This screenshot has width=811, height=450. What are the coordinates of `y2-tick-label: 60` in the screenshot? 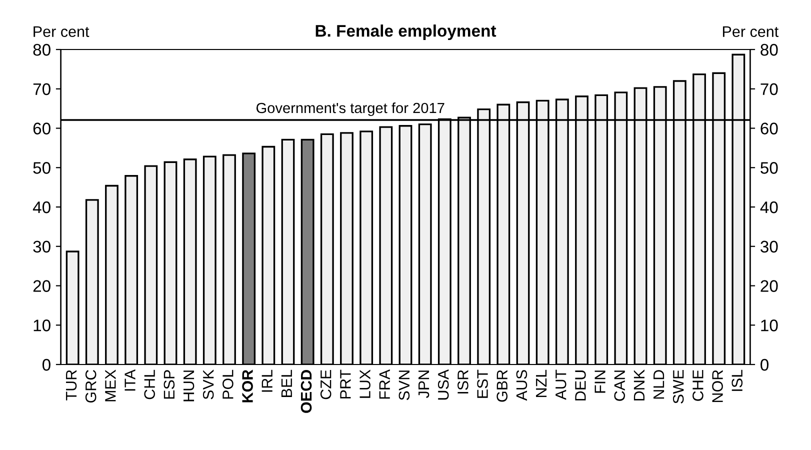 It's located at (769, 128).